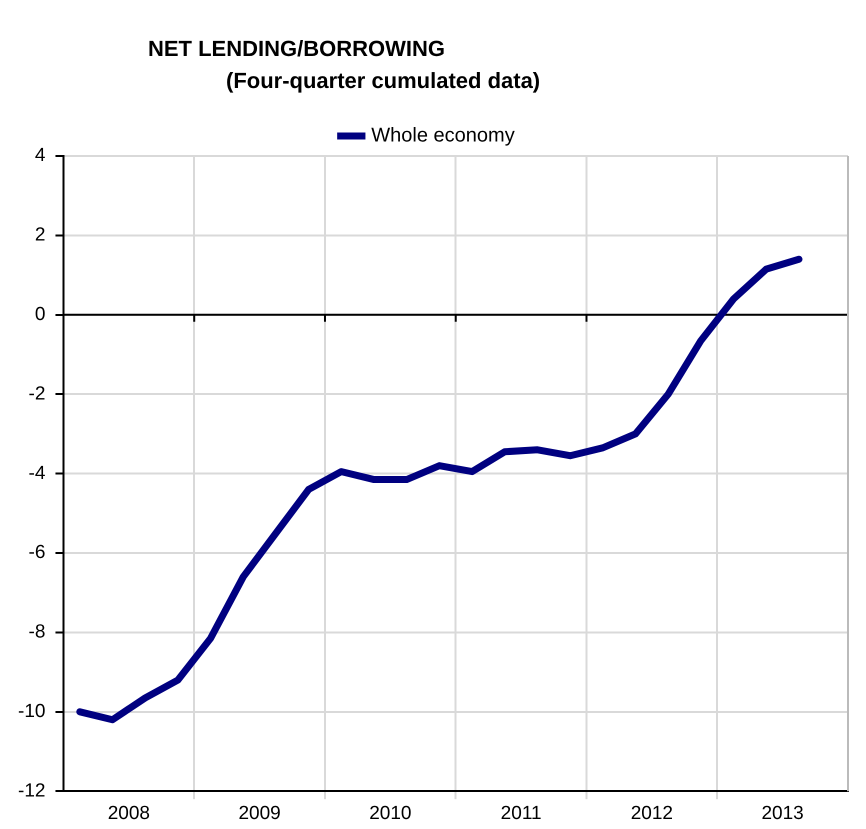 This screenshot has height=829, width=866. Describe the element at coordinates (37, 393) in the screenshot. I see `y-tick-label: -2` at that location.